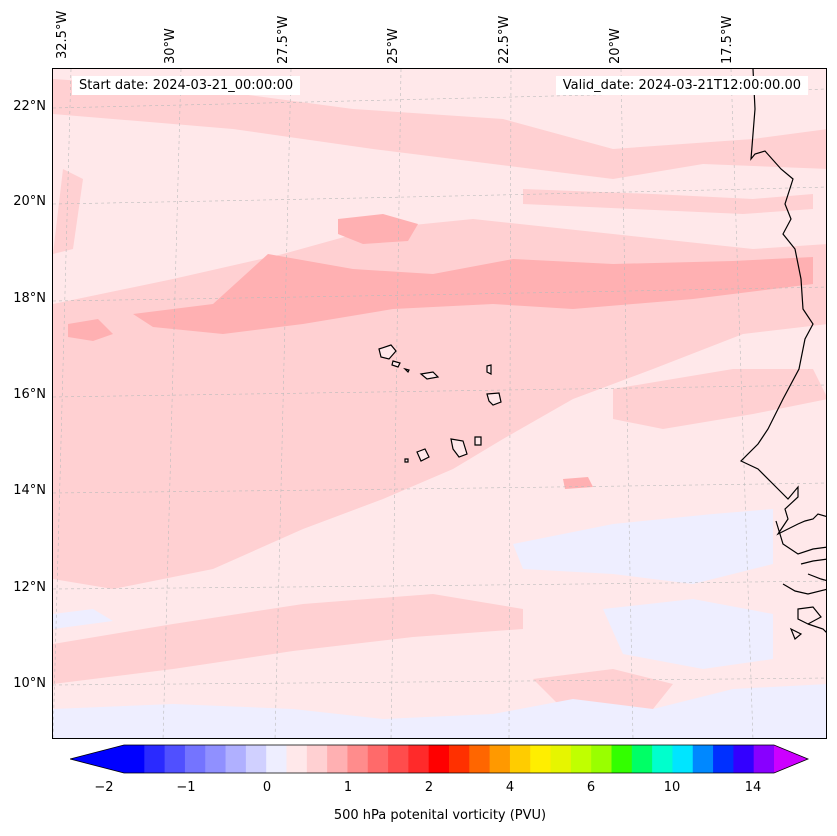  Describe the element at coordinates (615, 46) in the screenshot. I see `lon-label: 20°W` at that location.